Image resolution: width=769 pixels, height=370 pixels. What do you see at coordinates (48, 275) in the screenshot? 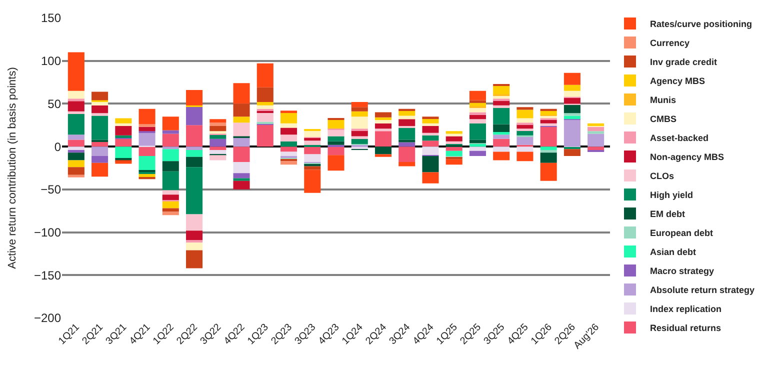
I see `y-tick-label: −150` at bounding box center [48, 275].